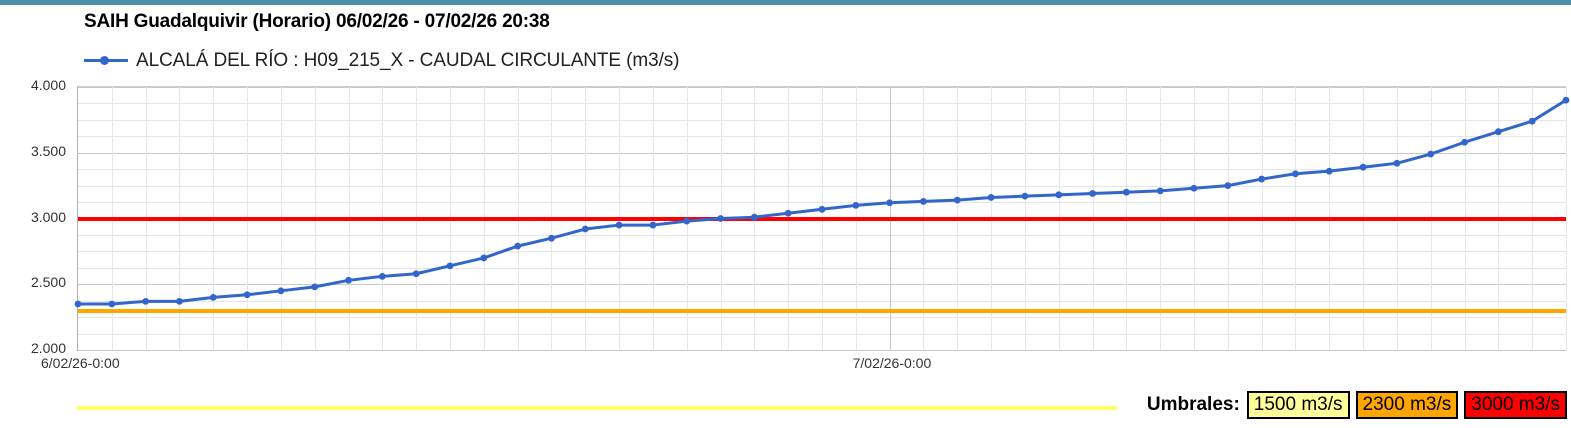  I want to click on threshold-badge-2300: 2300 m3/s, so click(1407, 405).